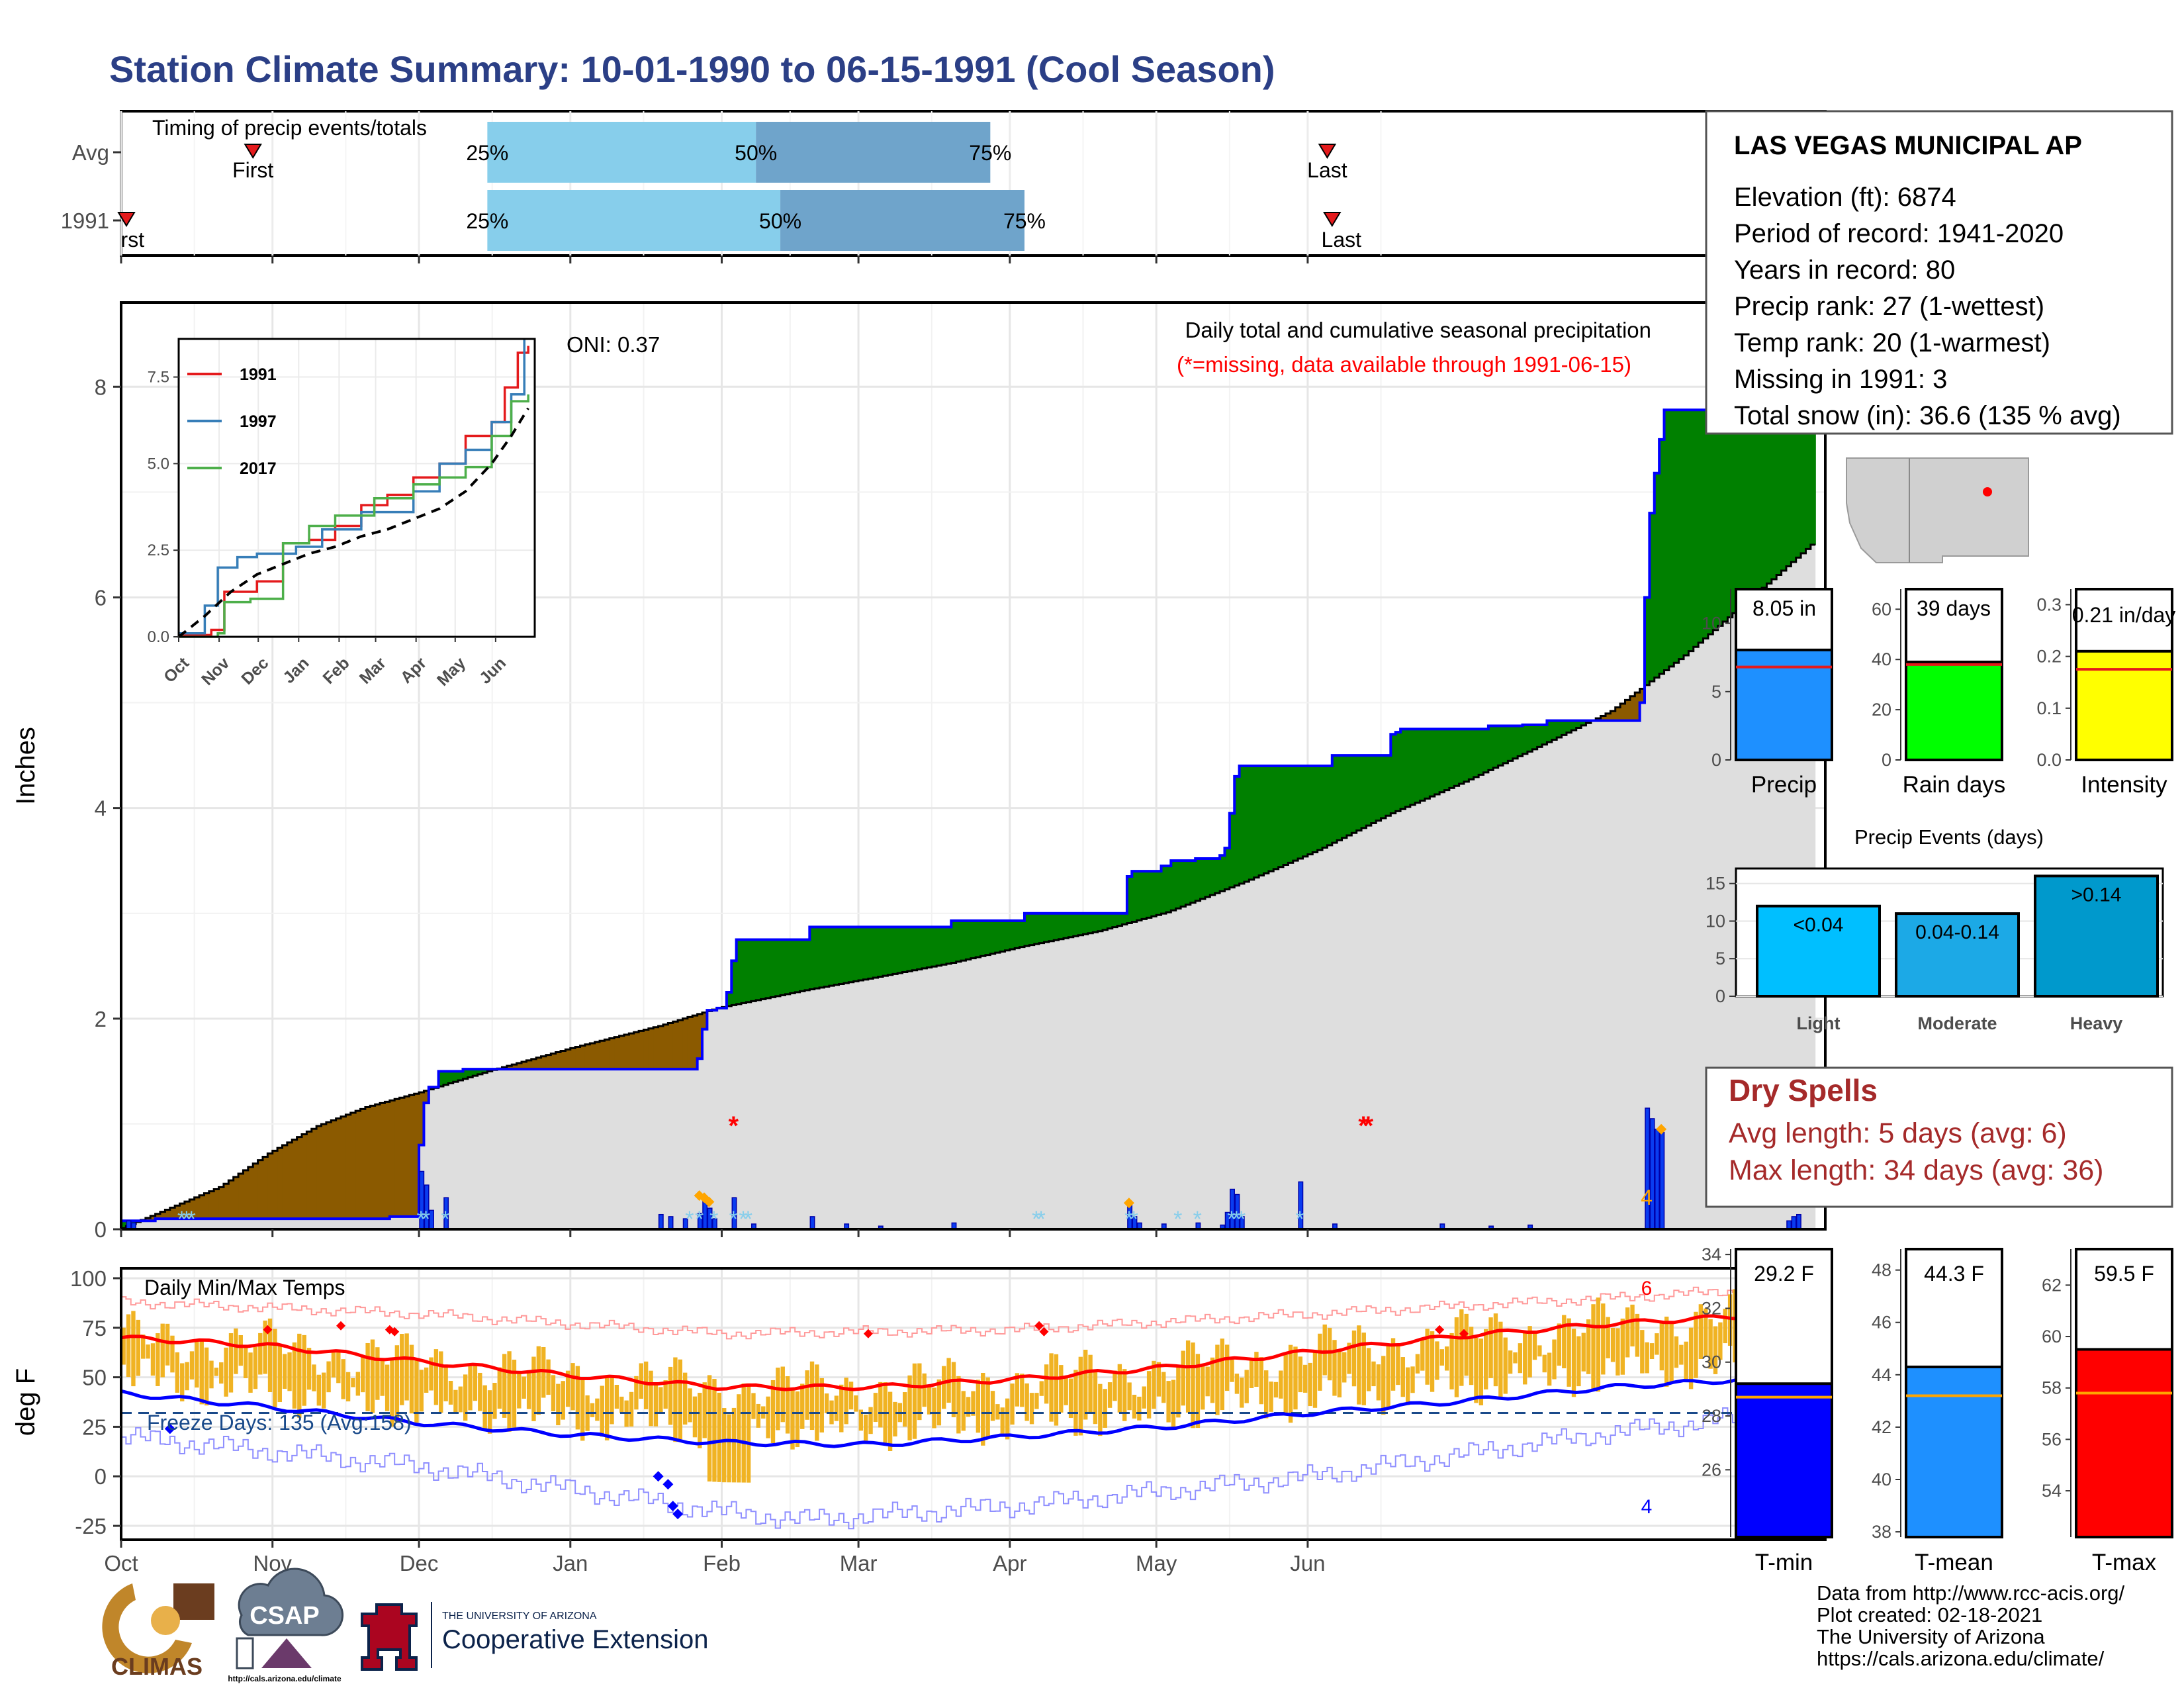 This screenshot has height=1688, width=2184. Describe the element at coordinates (1712, 1469) in the screenshot. I see `temp-bar-tick-label: 26` at that location.